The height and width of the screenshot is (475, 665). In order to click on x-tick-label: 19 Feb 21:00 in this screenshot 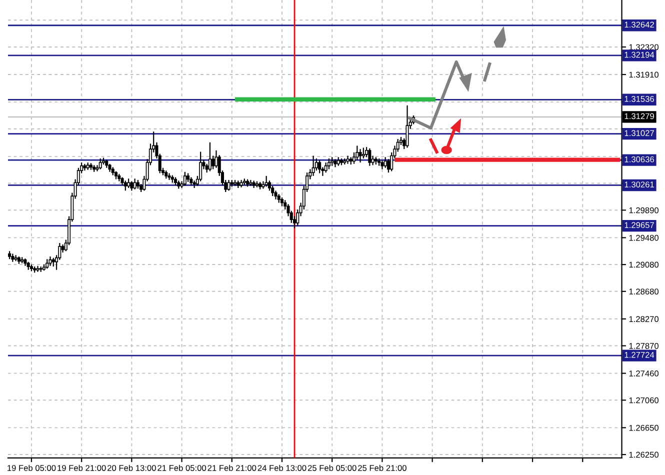, I will do `click(82, 467)`.